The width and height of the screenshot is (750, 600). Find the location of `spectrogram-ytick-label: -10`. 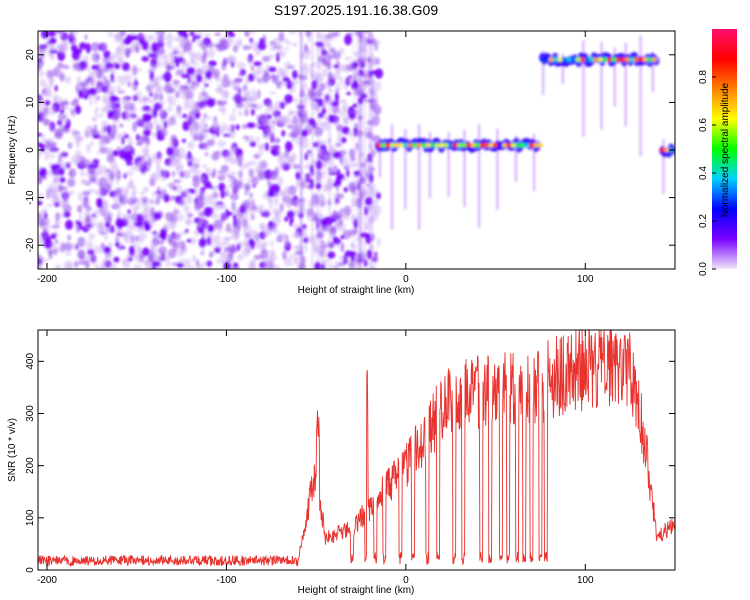

spectrogram-ytick-label: -10 is located at coordinates (30, 197).